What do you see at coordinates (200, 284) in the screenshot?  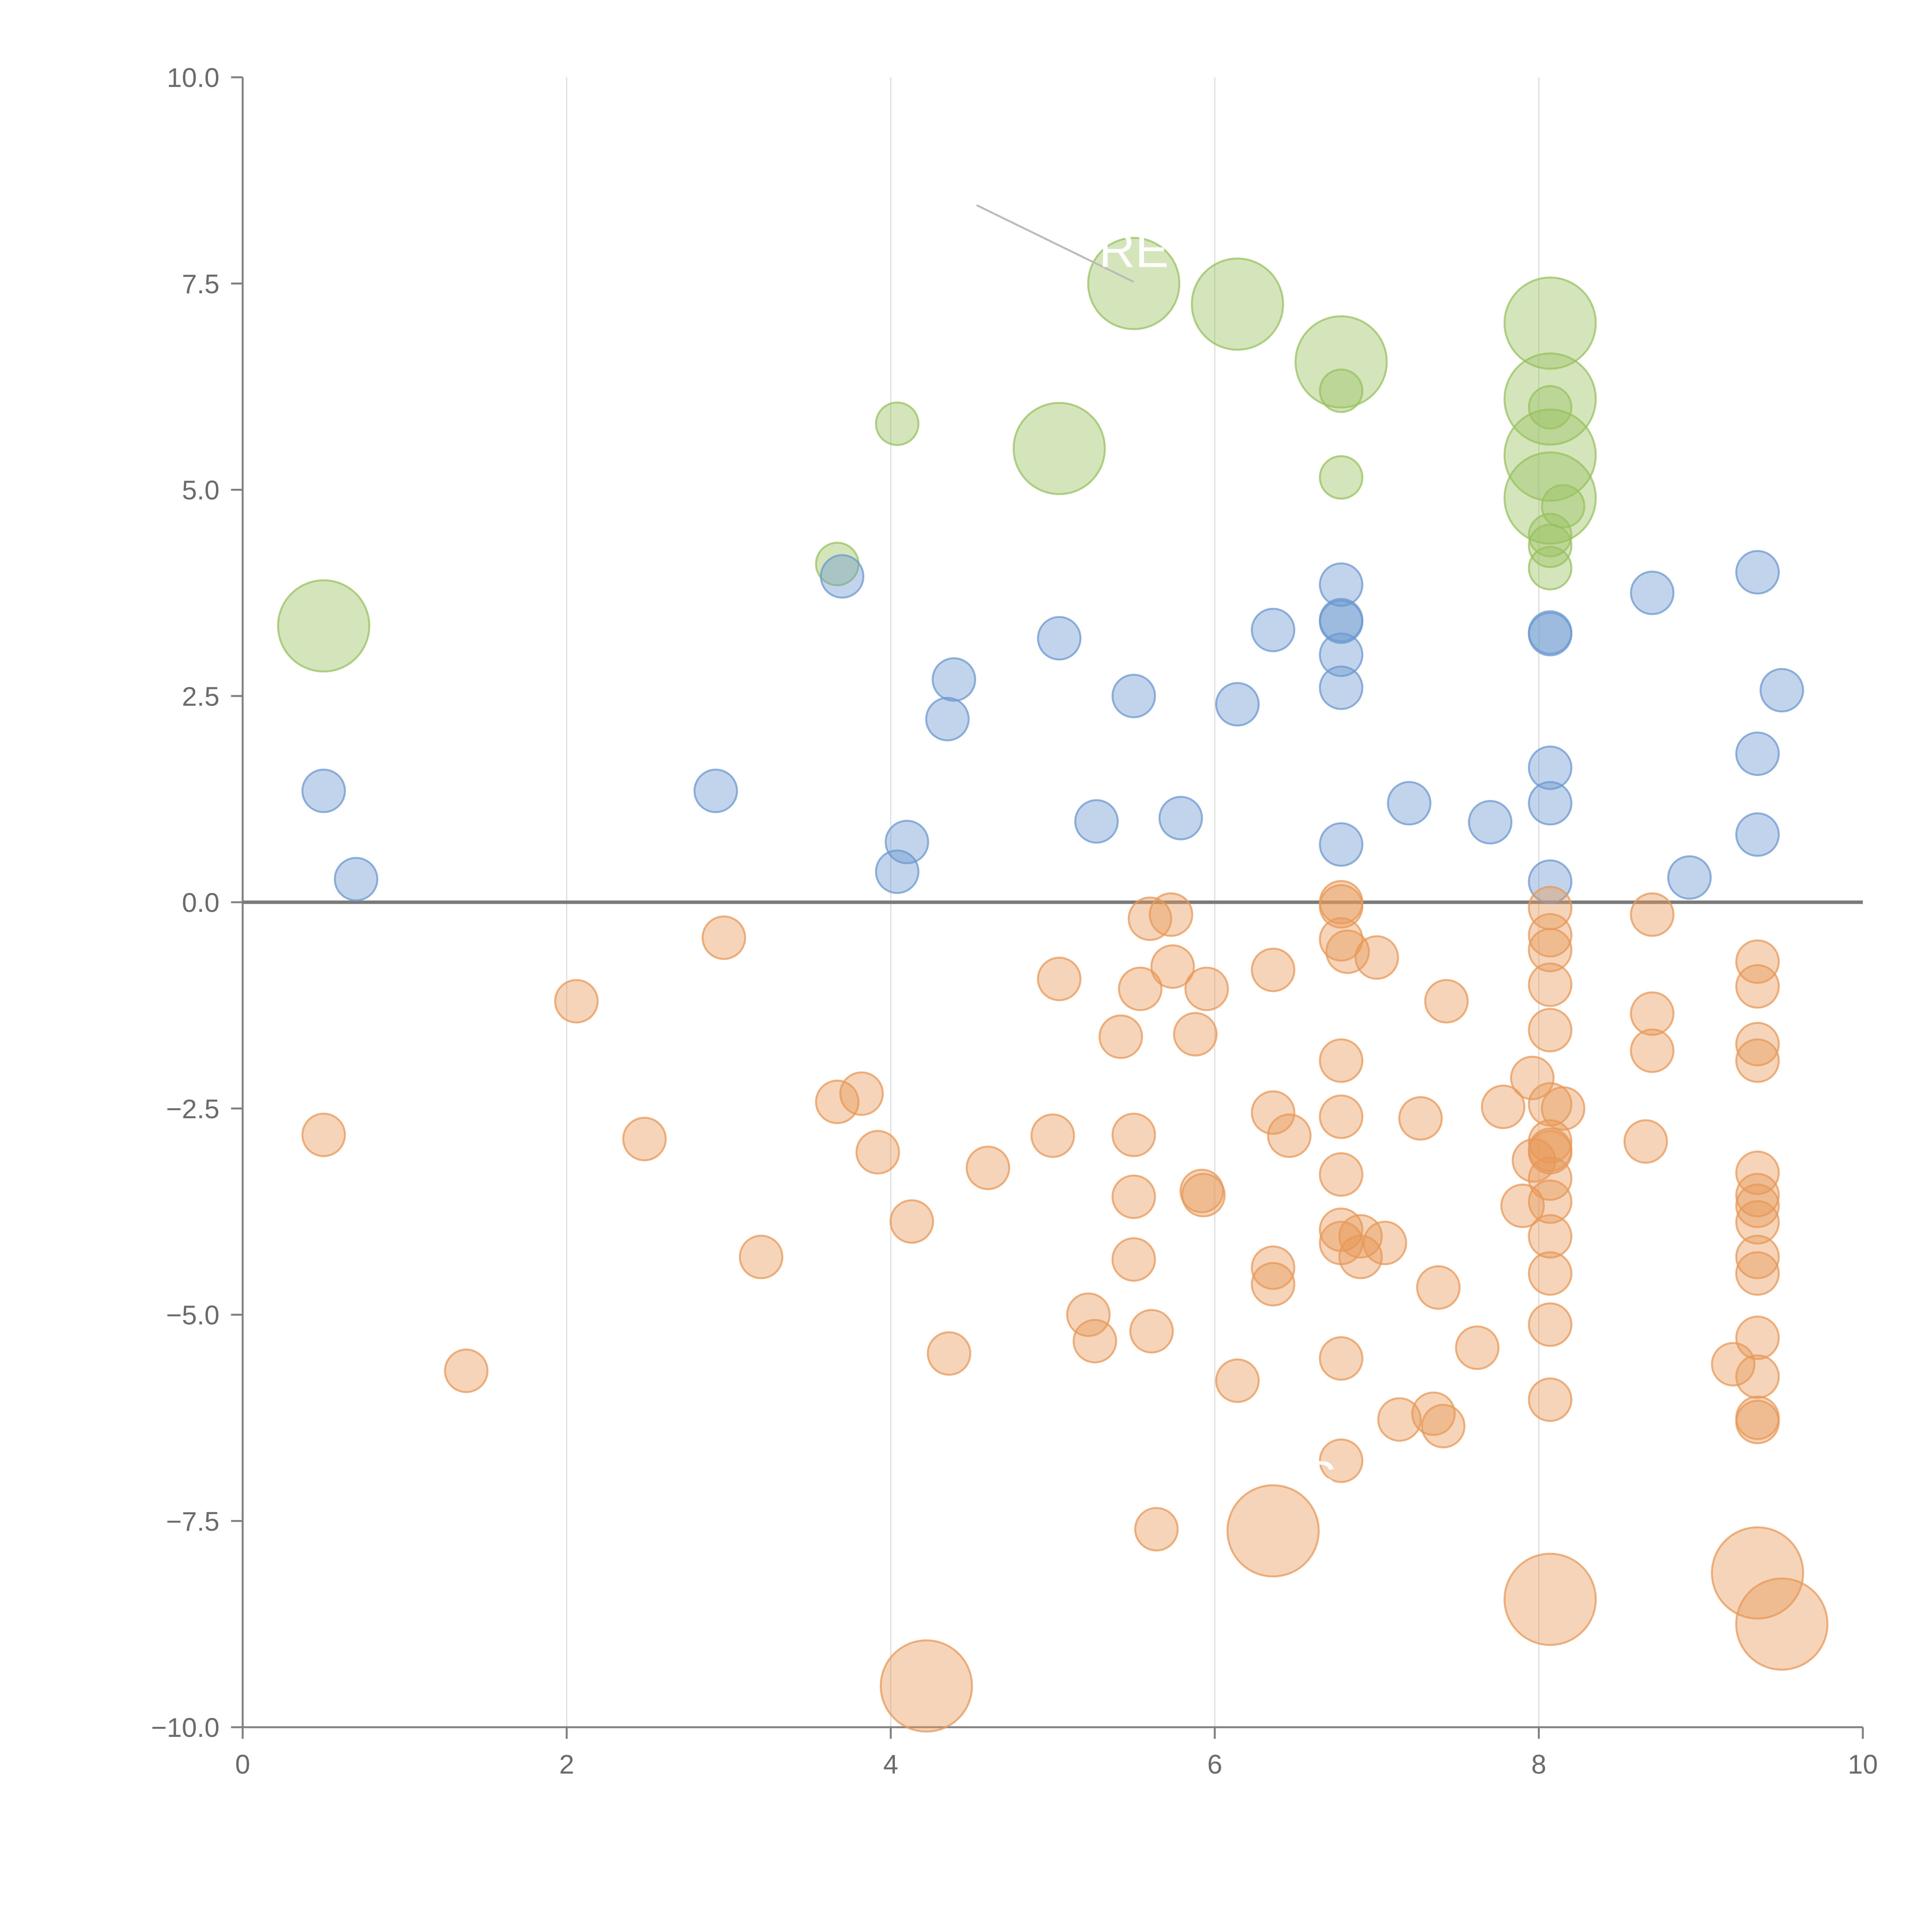 I see `y-tick-label: 7.5` at bounding box center [200, 284].